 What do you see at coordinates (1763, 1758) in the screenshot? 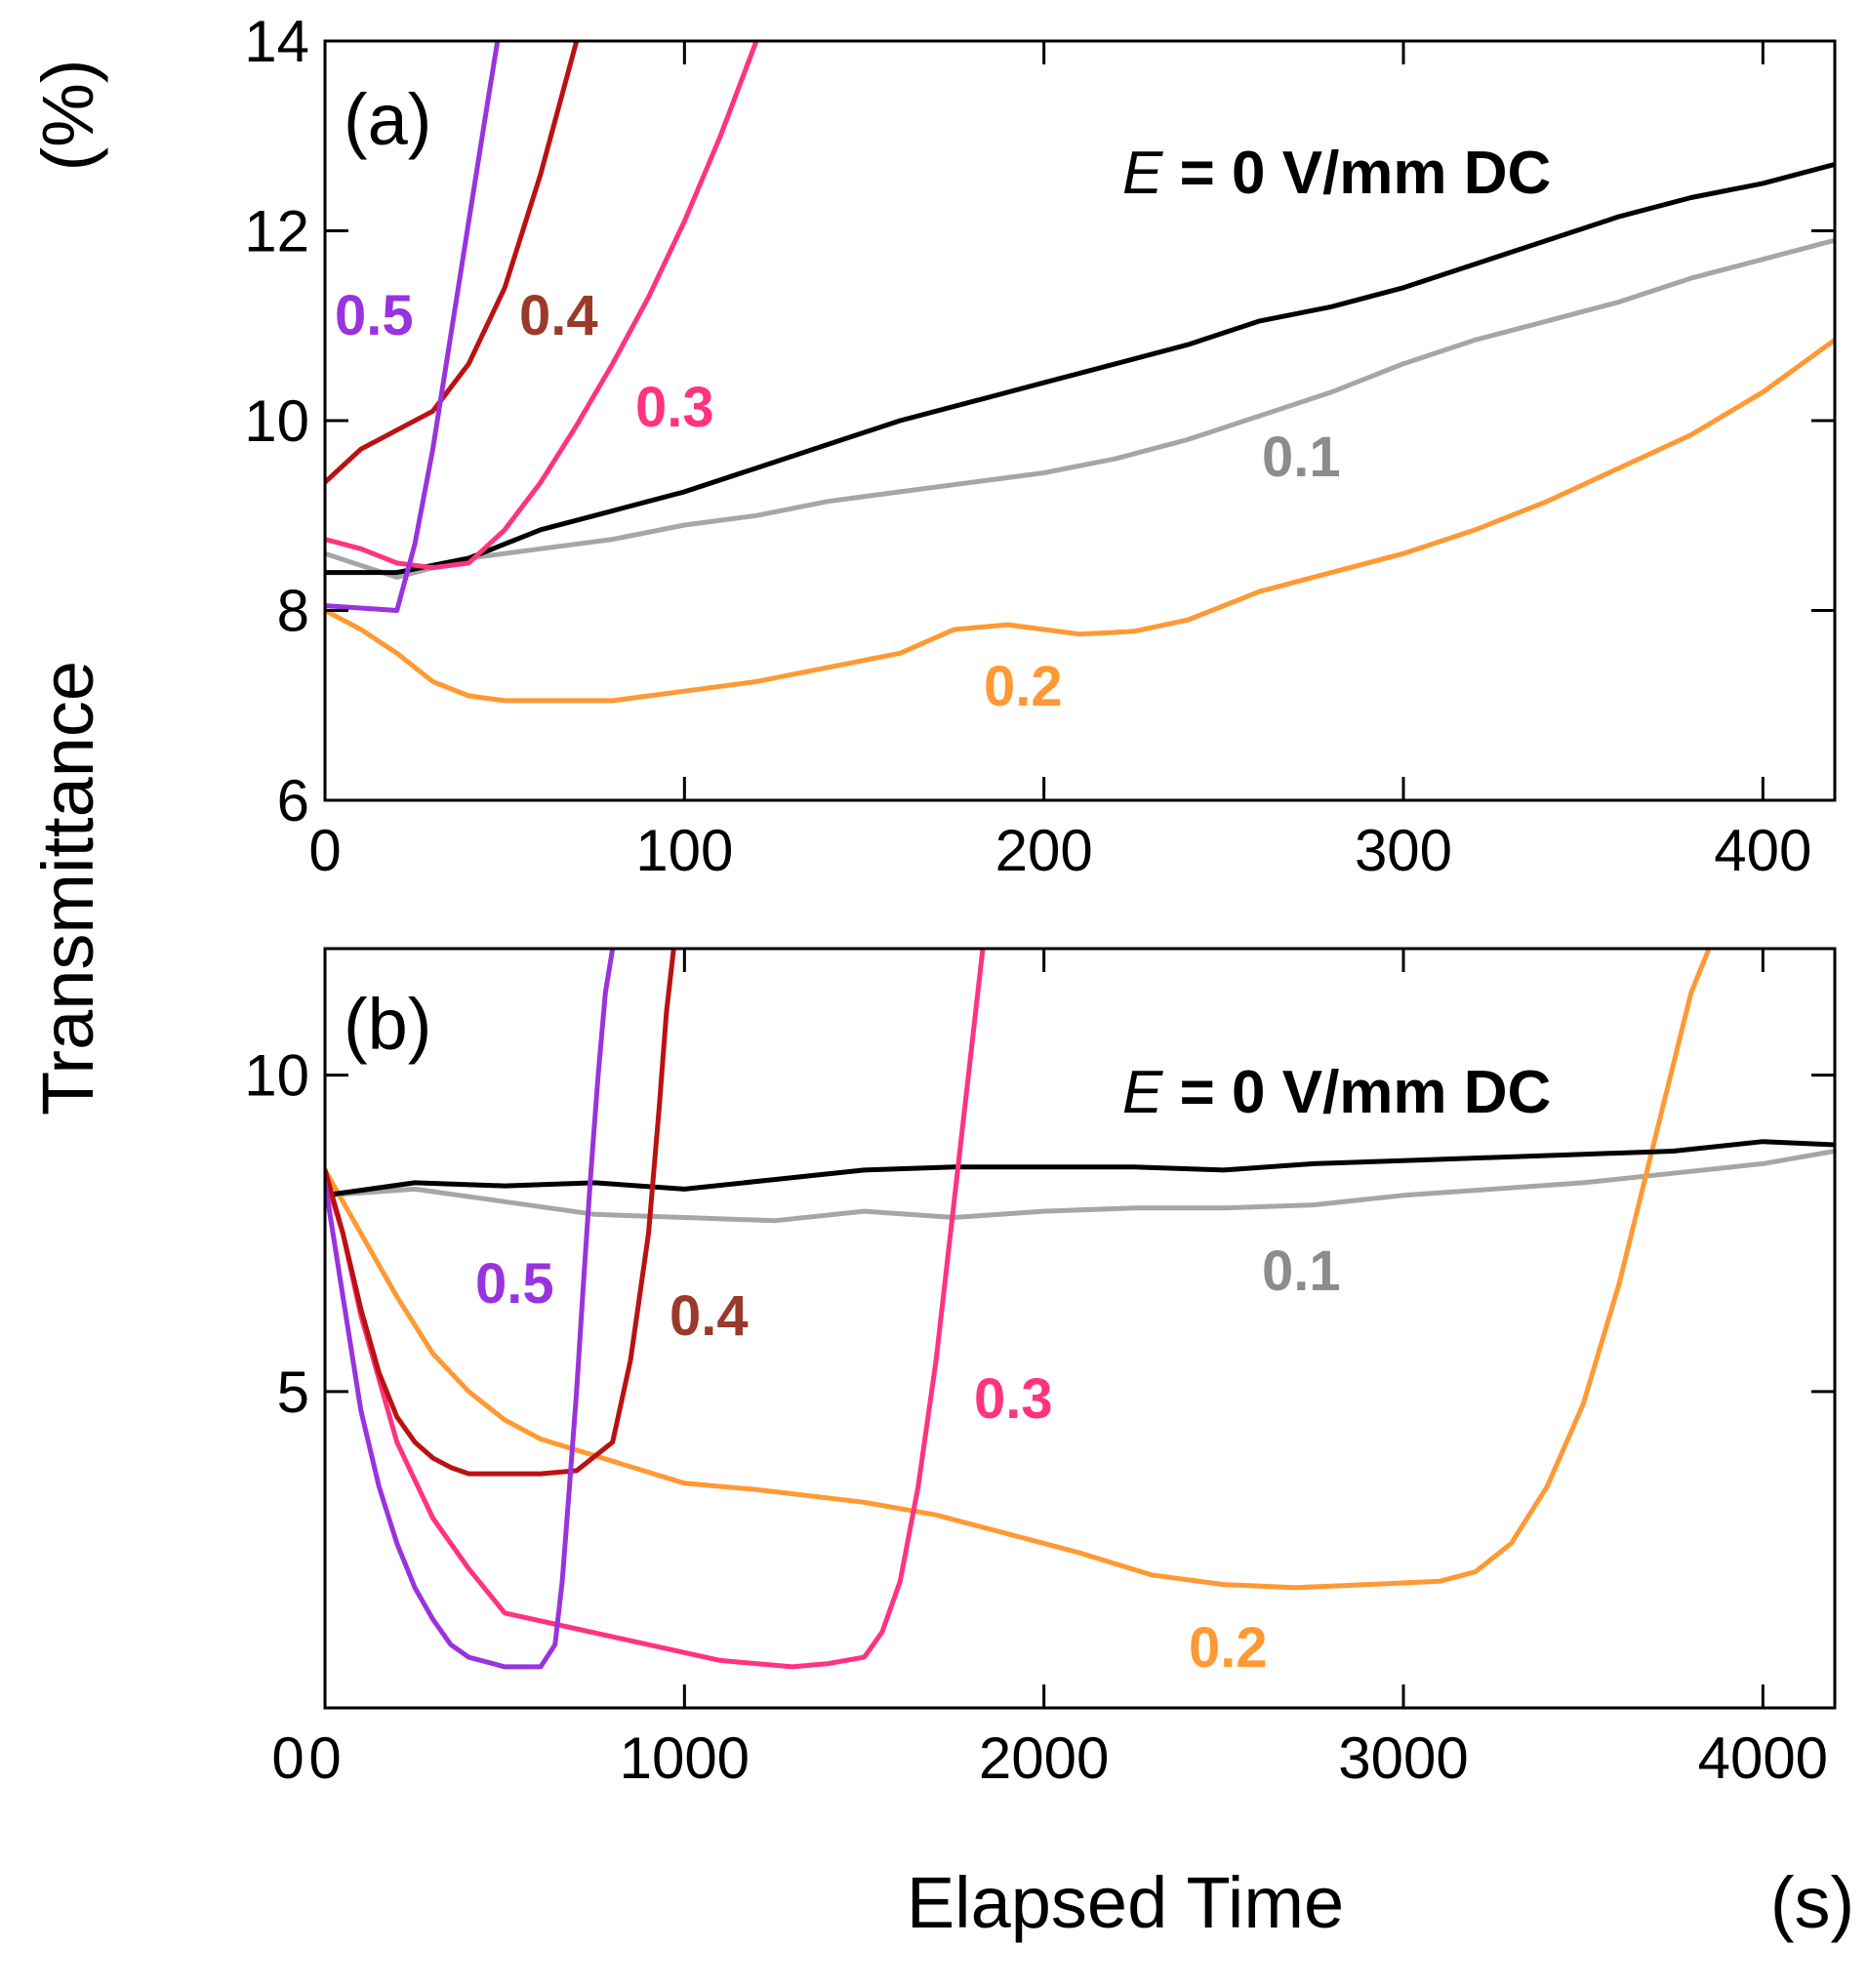
I see `panel-b-x-tick-label-4: 4000` at bounding box center [1763, 1758].